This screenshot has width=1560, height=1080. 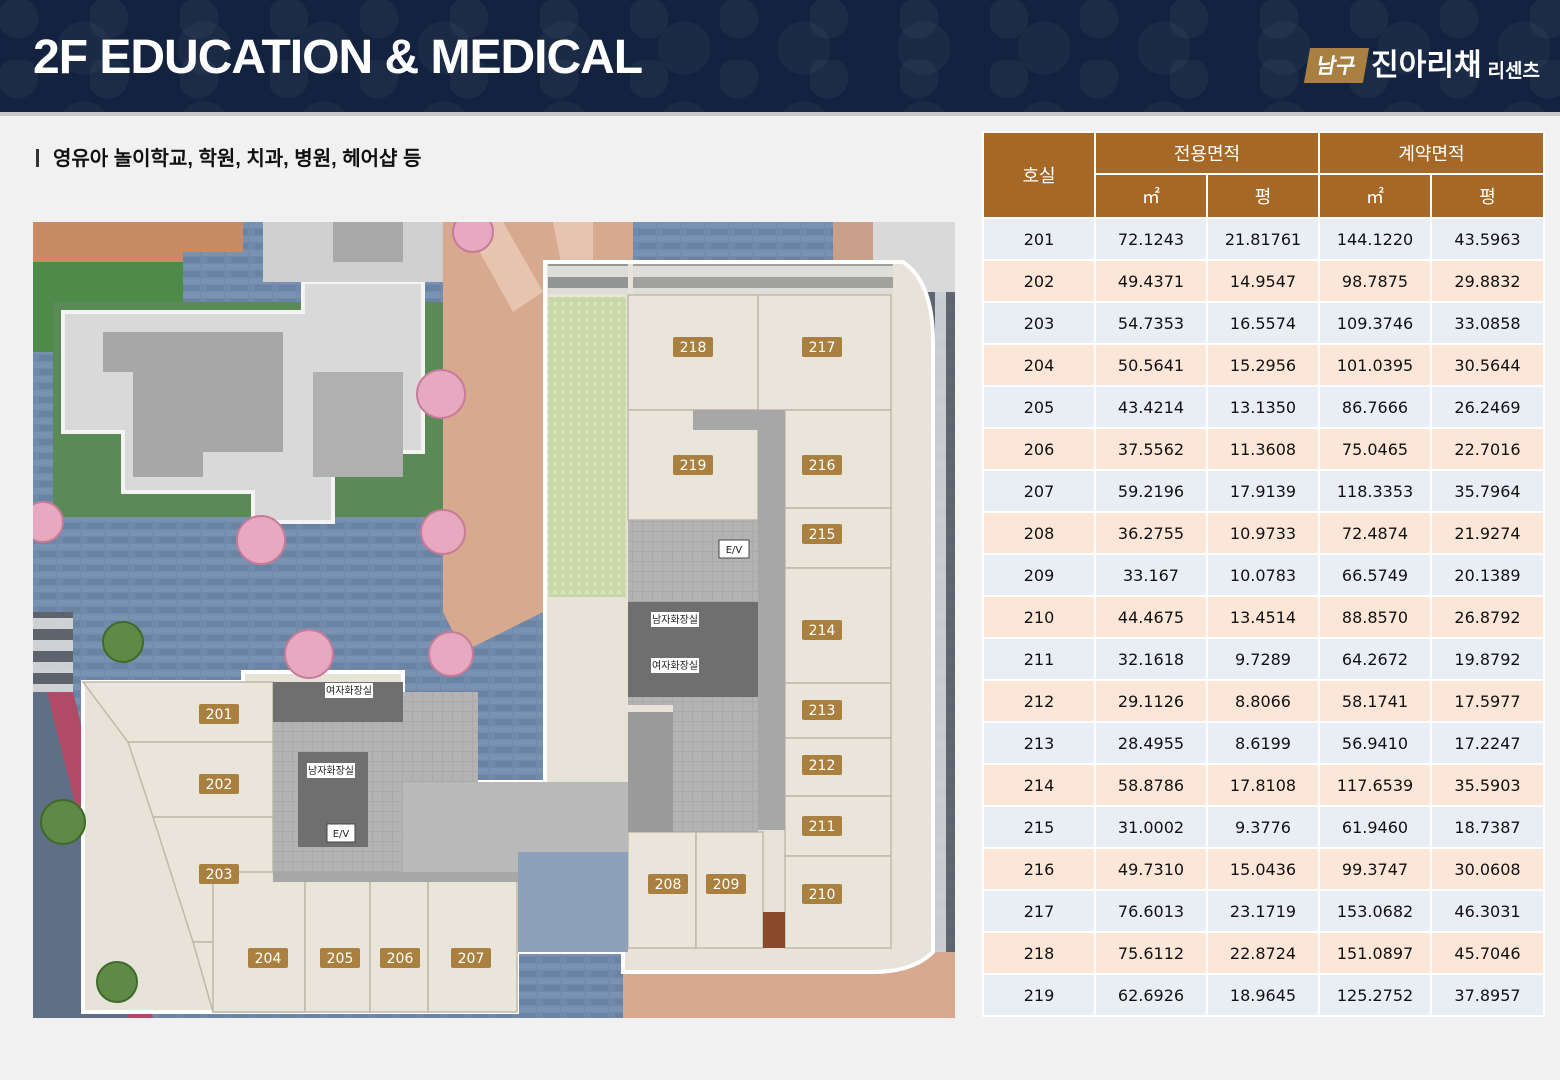 I want to click on room-tag-219: 219, so click(x=693, y=465).